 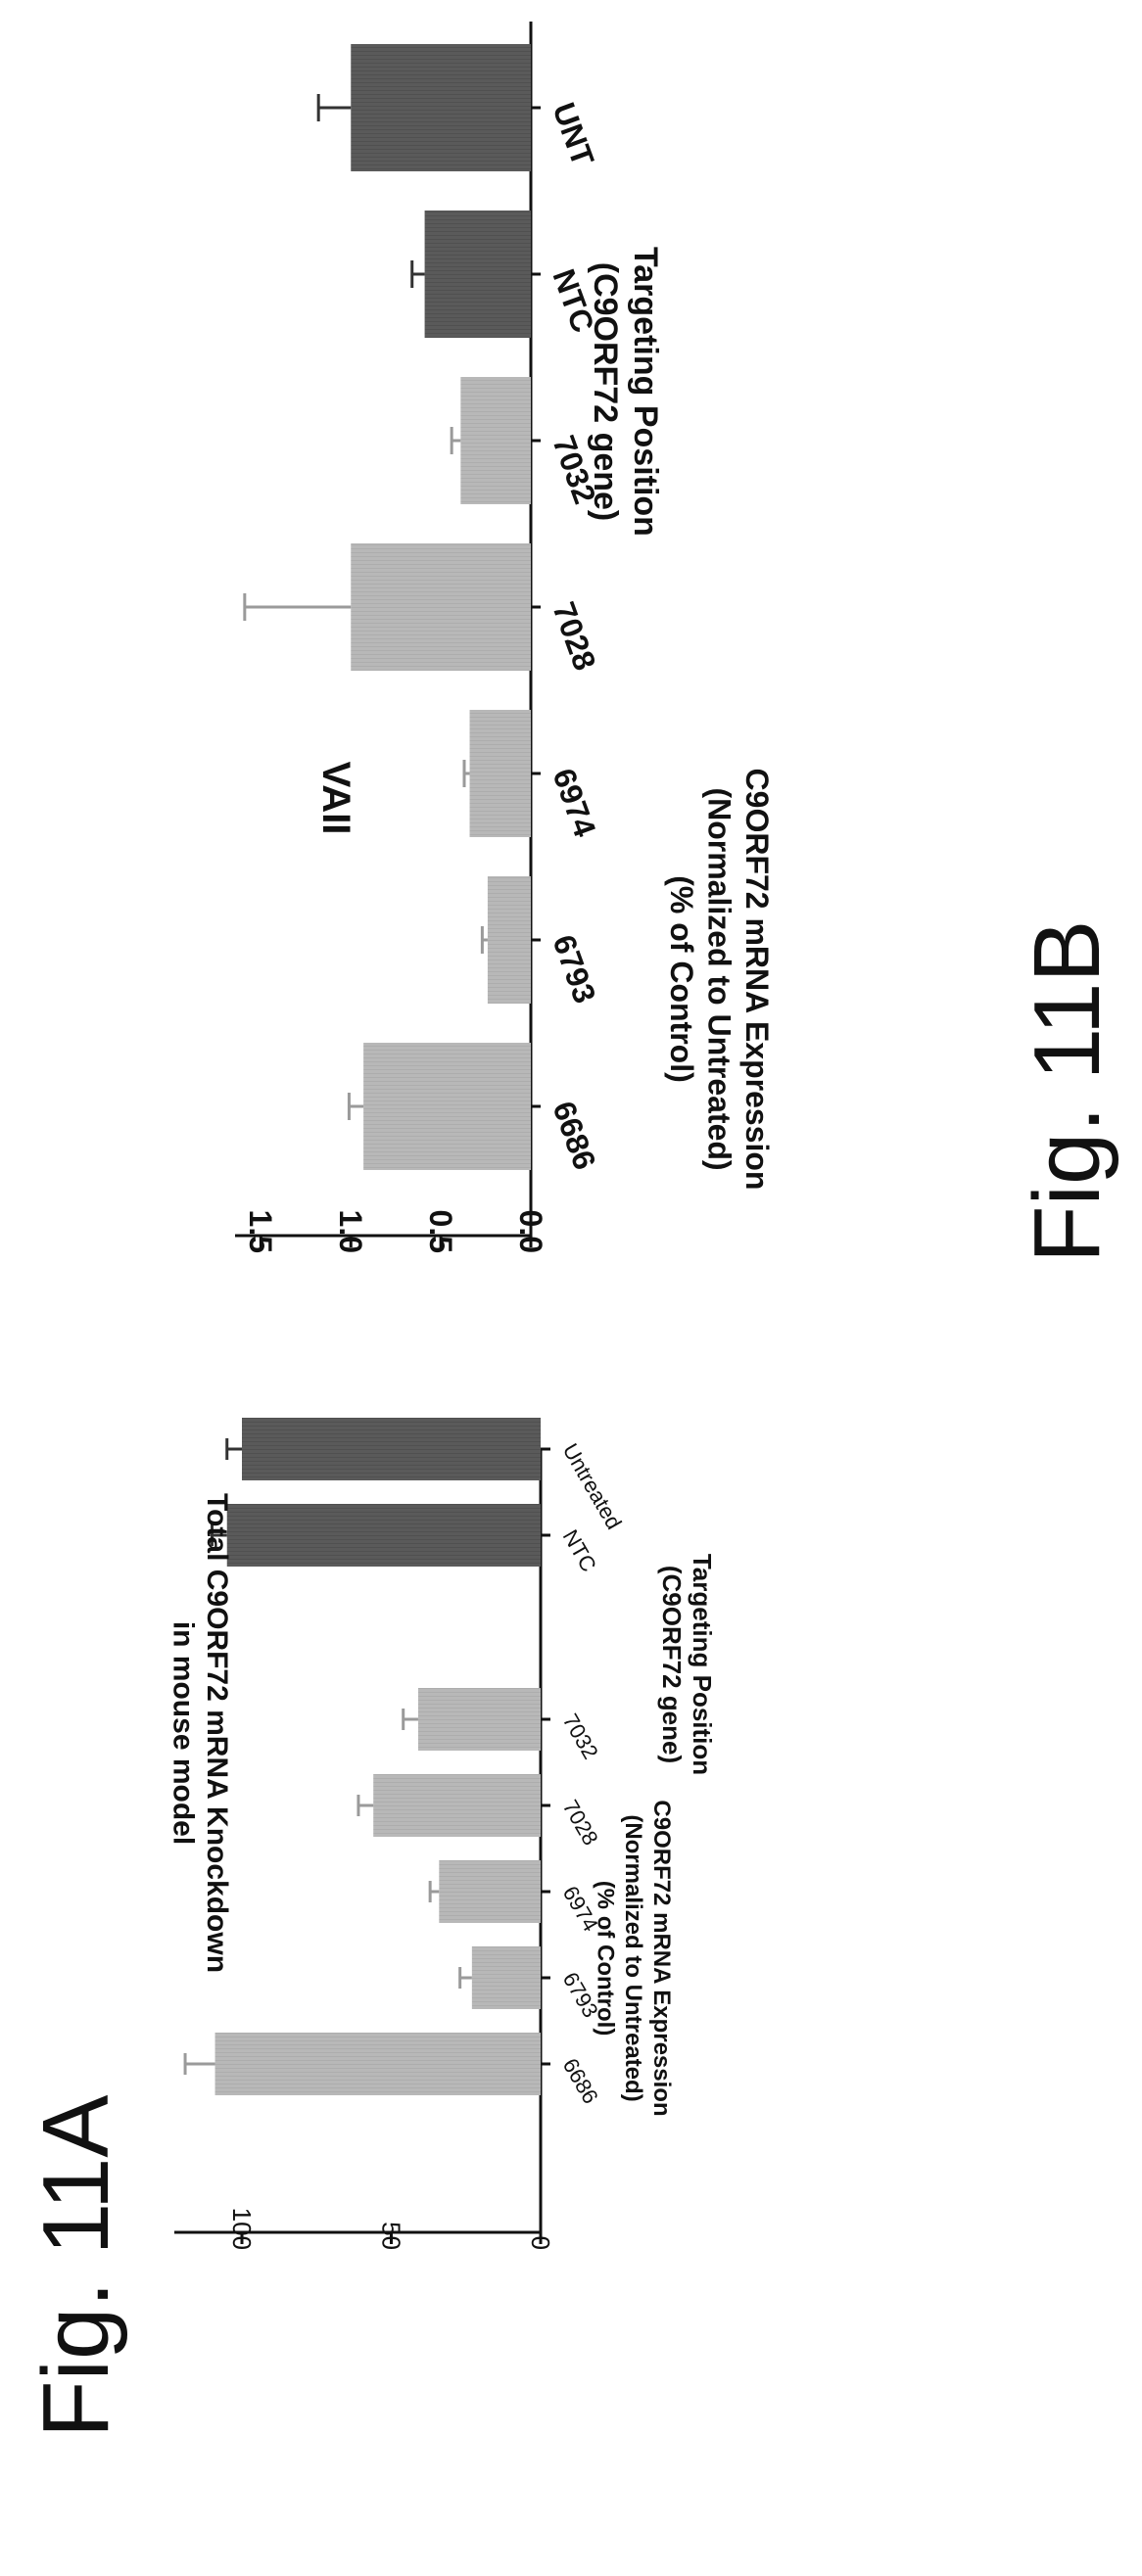 I want to click on bar-untreated, so click(x=391, y=1449).